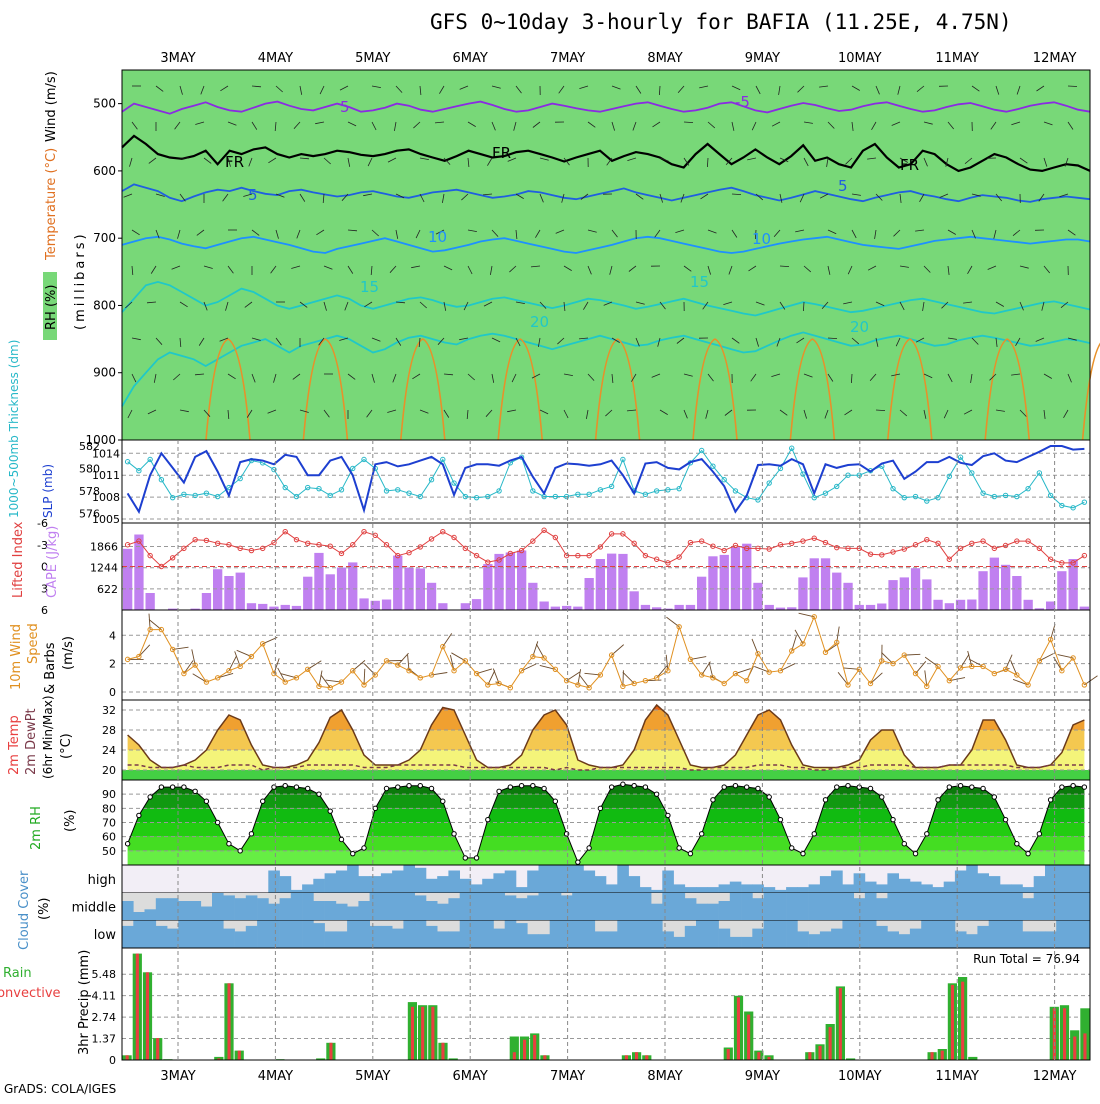  Describe the element at coordinates (60, 1089) in the screenshot. I see `footer-credit: GrADS: COLA/IGES` at that location.